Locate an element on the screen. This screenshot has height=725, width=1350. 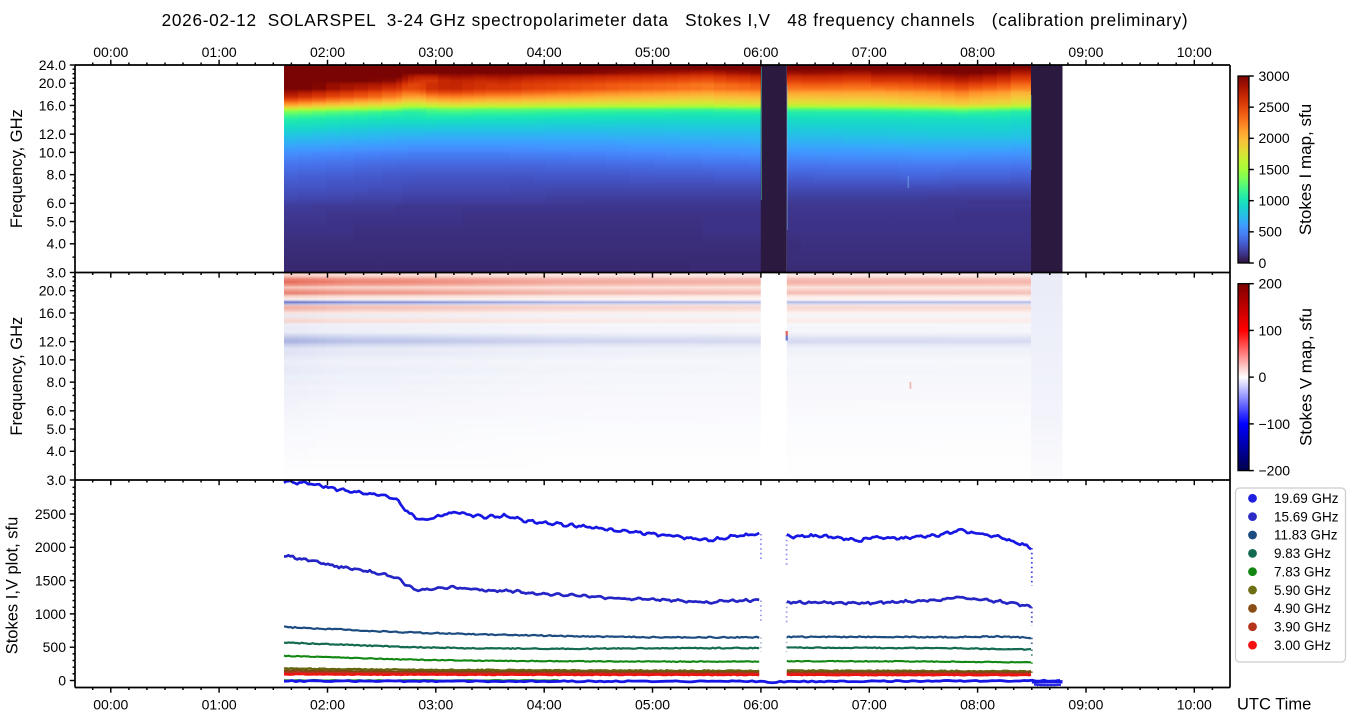
svg-text: 3.90 GHz is located at coordinates (1302, 626).